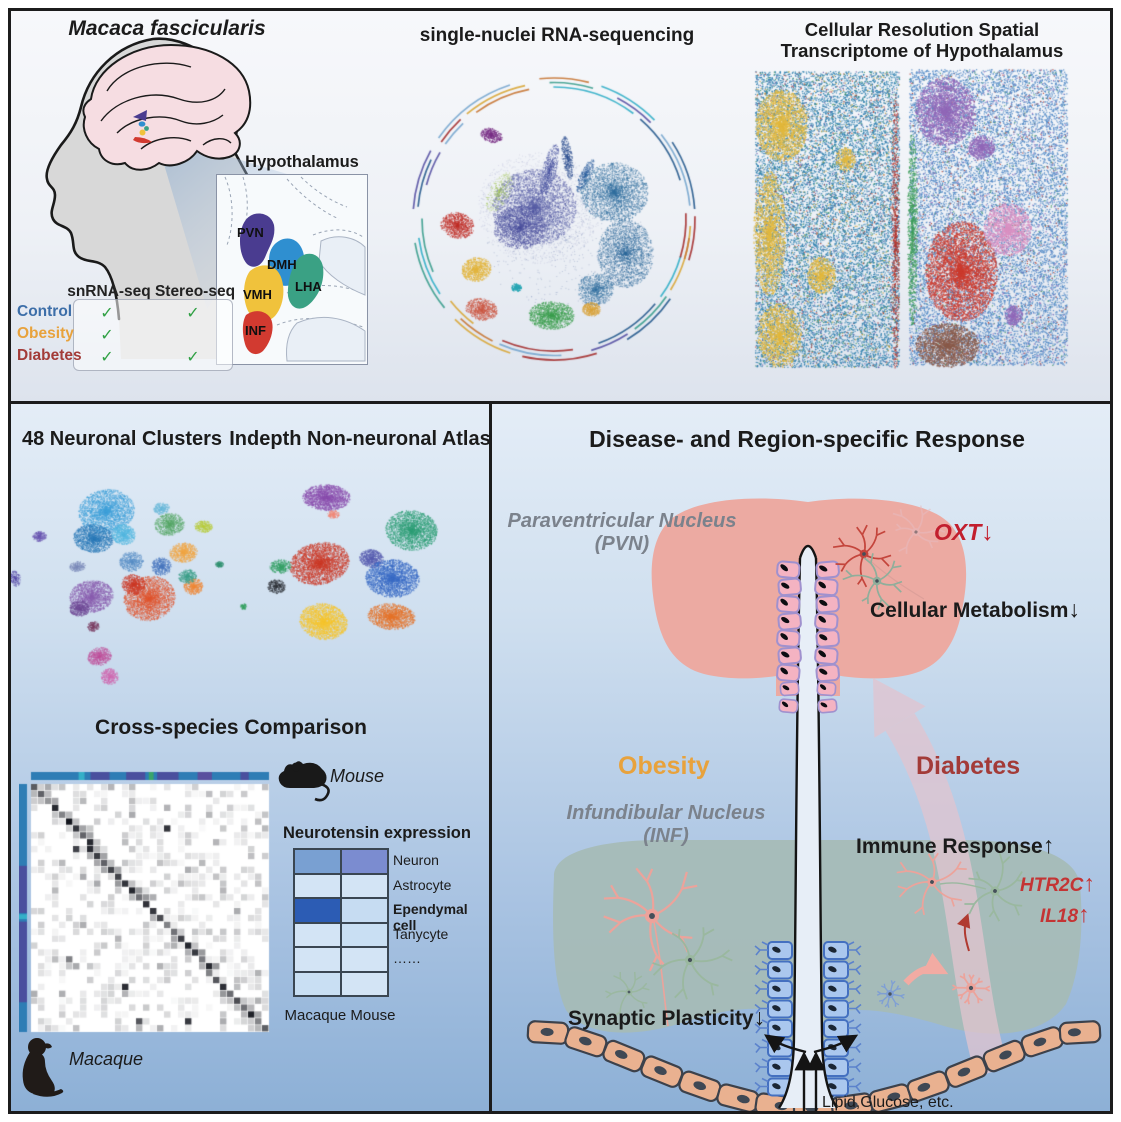 This screenshot has height=1122, width=1121. I want to click on nonneuronal-atlas-title: Indepth Non-neuronal Atlas, so click(360, 439).